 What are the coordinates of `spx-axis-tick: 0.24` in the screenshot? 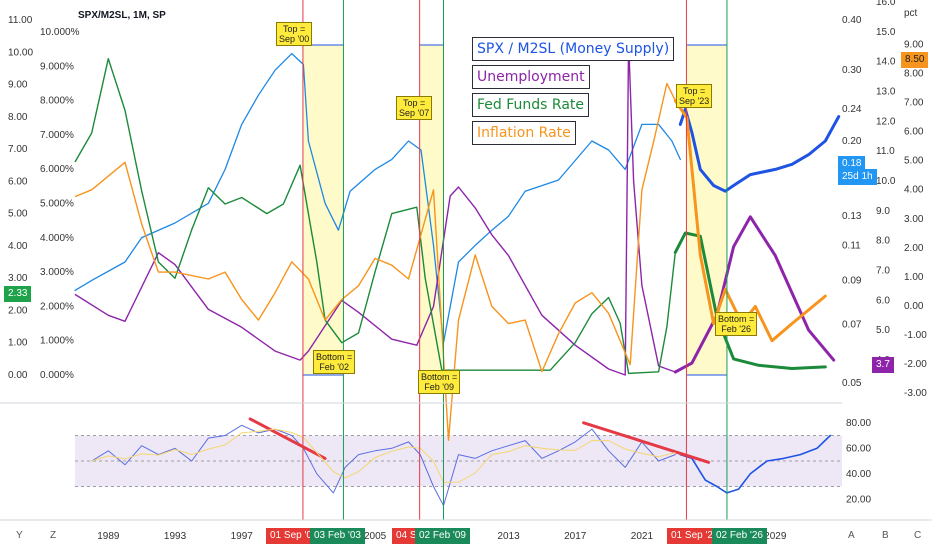 It's located at (852, 109).